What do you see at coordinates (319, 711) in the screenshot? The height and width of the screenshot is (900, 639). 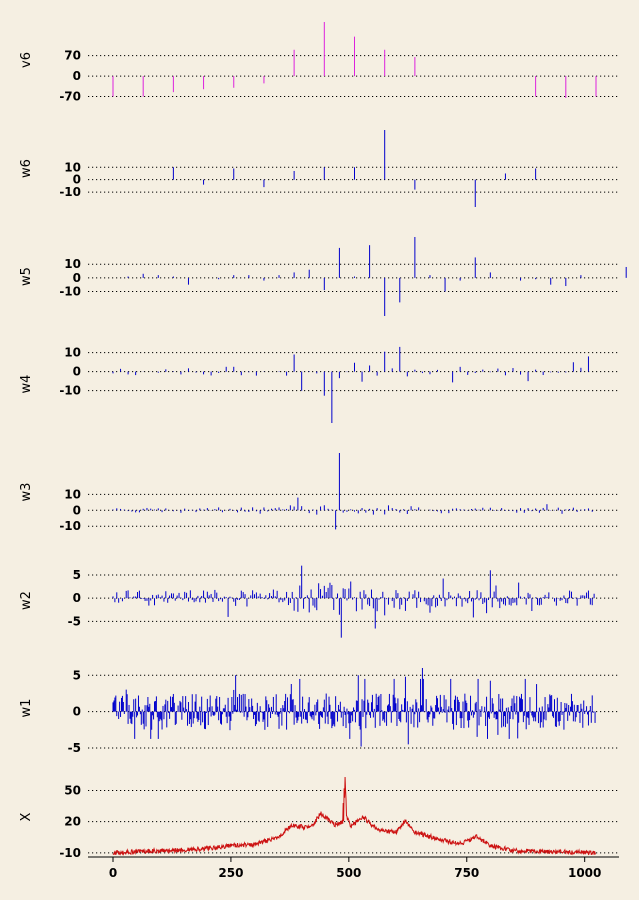 I see `panel-w1: -5 0 5 w1` at bounding box center [319, 711].